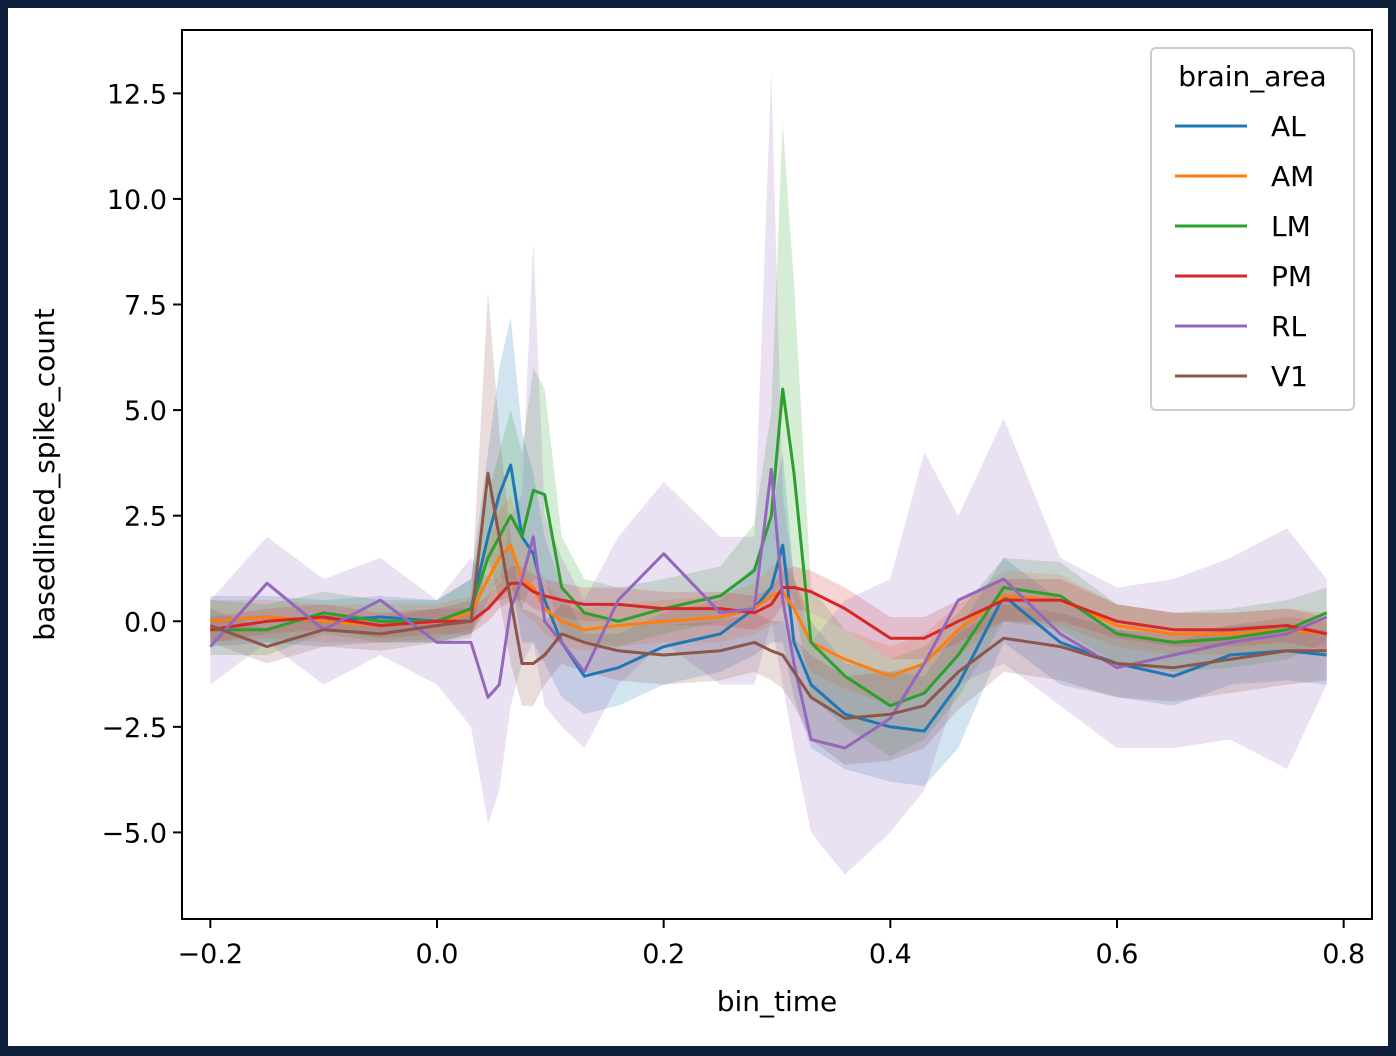  Describe the element at coordinates (771, 944) in the screenshot. I see `x-axis-ticks: −0.2 0.0 0.2 0.4 0.6 0.8` at that location.